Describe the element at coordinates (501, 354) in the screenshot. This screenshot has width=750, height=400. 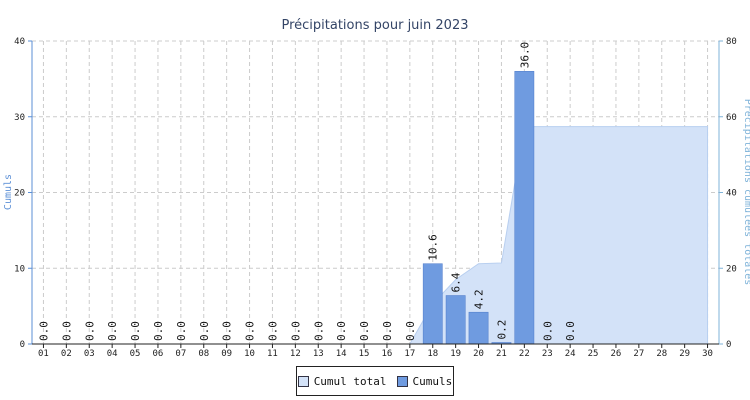
I see `x-tick-label: 21` at that location.